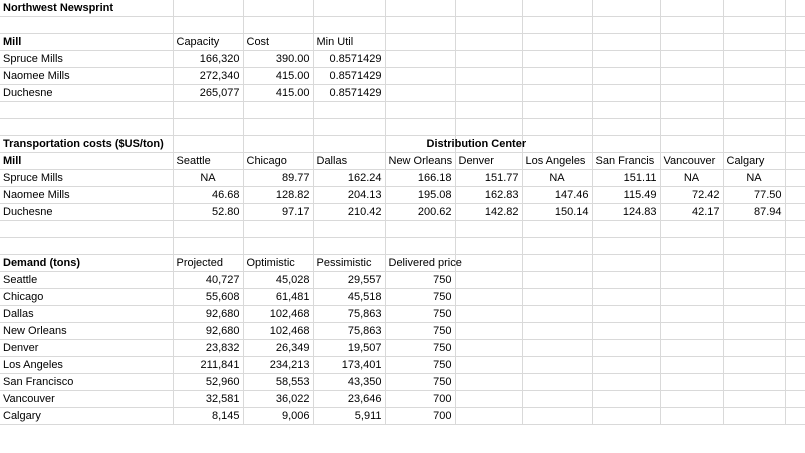 This screenshot has height=453, width=805. I want to click on cell: 9,006, so click(278, 416).